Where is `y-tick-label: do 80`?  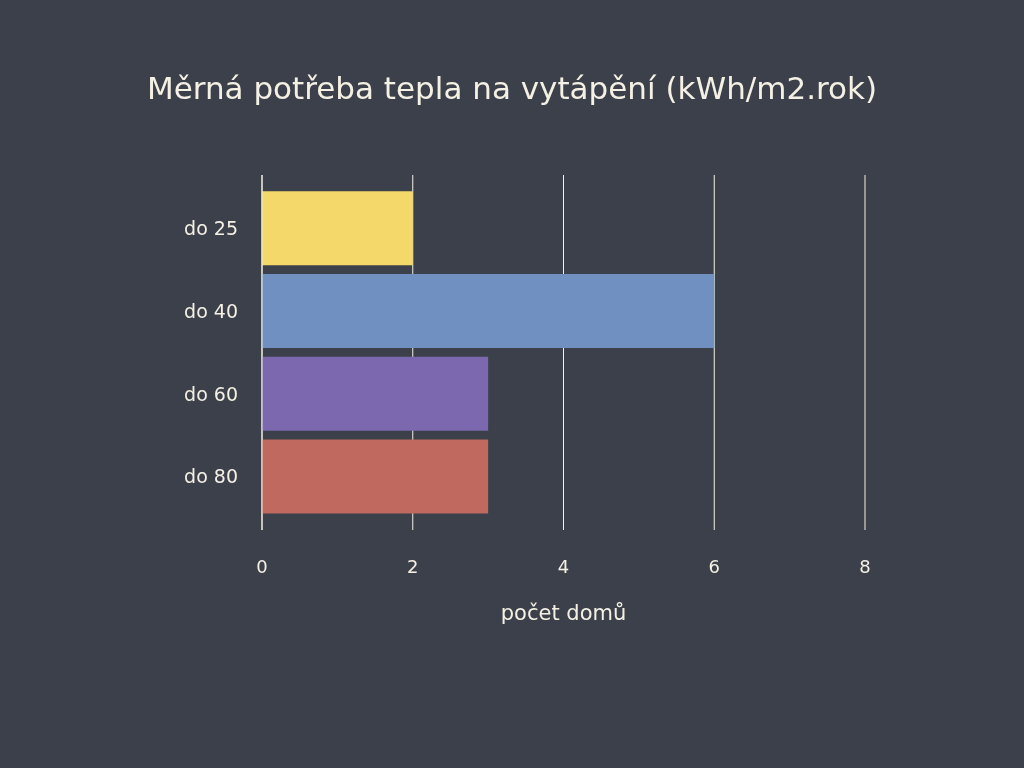
y-tick-label: do 80 is located at coordinates (211, 476).